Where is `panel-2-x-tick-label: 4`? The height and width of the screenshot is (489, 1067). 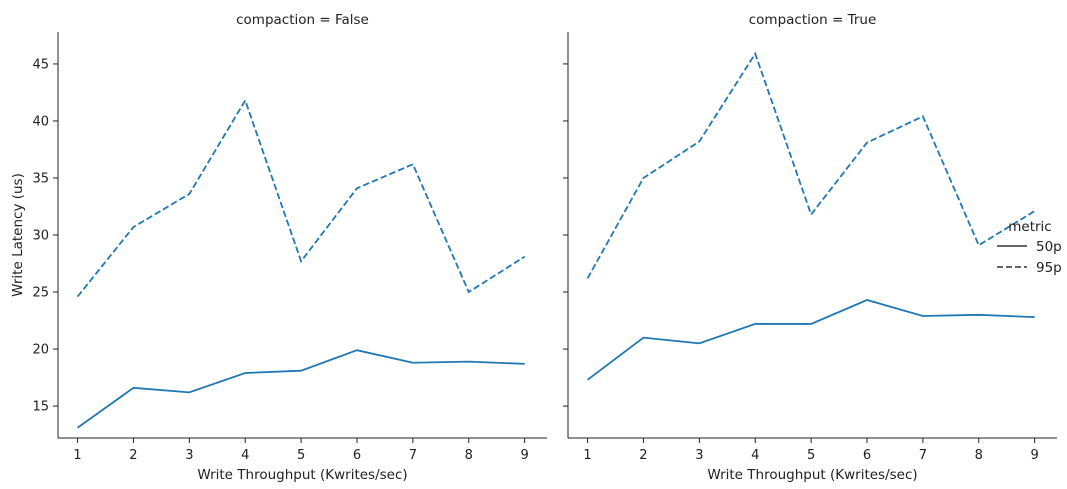 panel-2-x-tick-label: 4 is located at coordinates (755, 455).